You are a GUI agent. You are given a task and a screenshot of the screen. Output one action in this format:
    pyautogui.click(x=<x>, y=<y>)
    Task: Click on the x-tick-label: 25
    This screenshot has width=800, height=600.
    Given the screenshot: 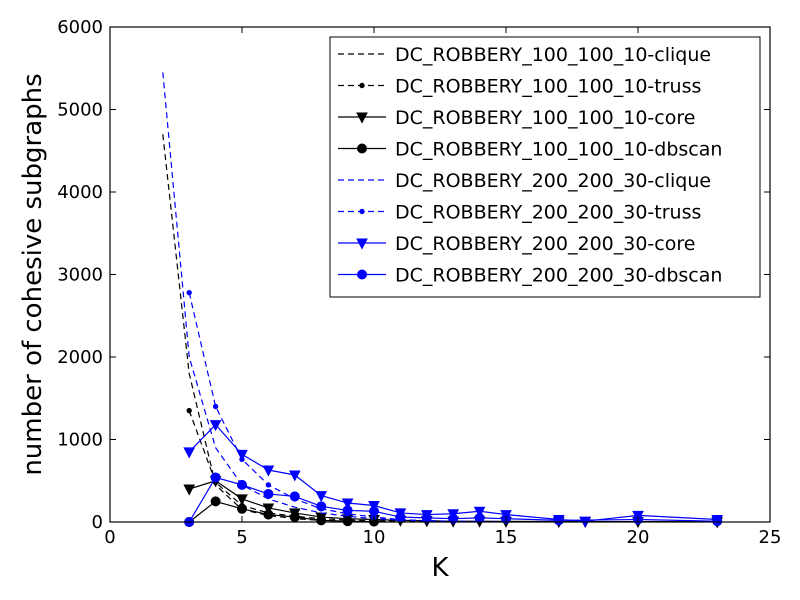 What is the action you would take?
    pyautogui.click(x=770, y=537)
    